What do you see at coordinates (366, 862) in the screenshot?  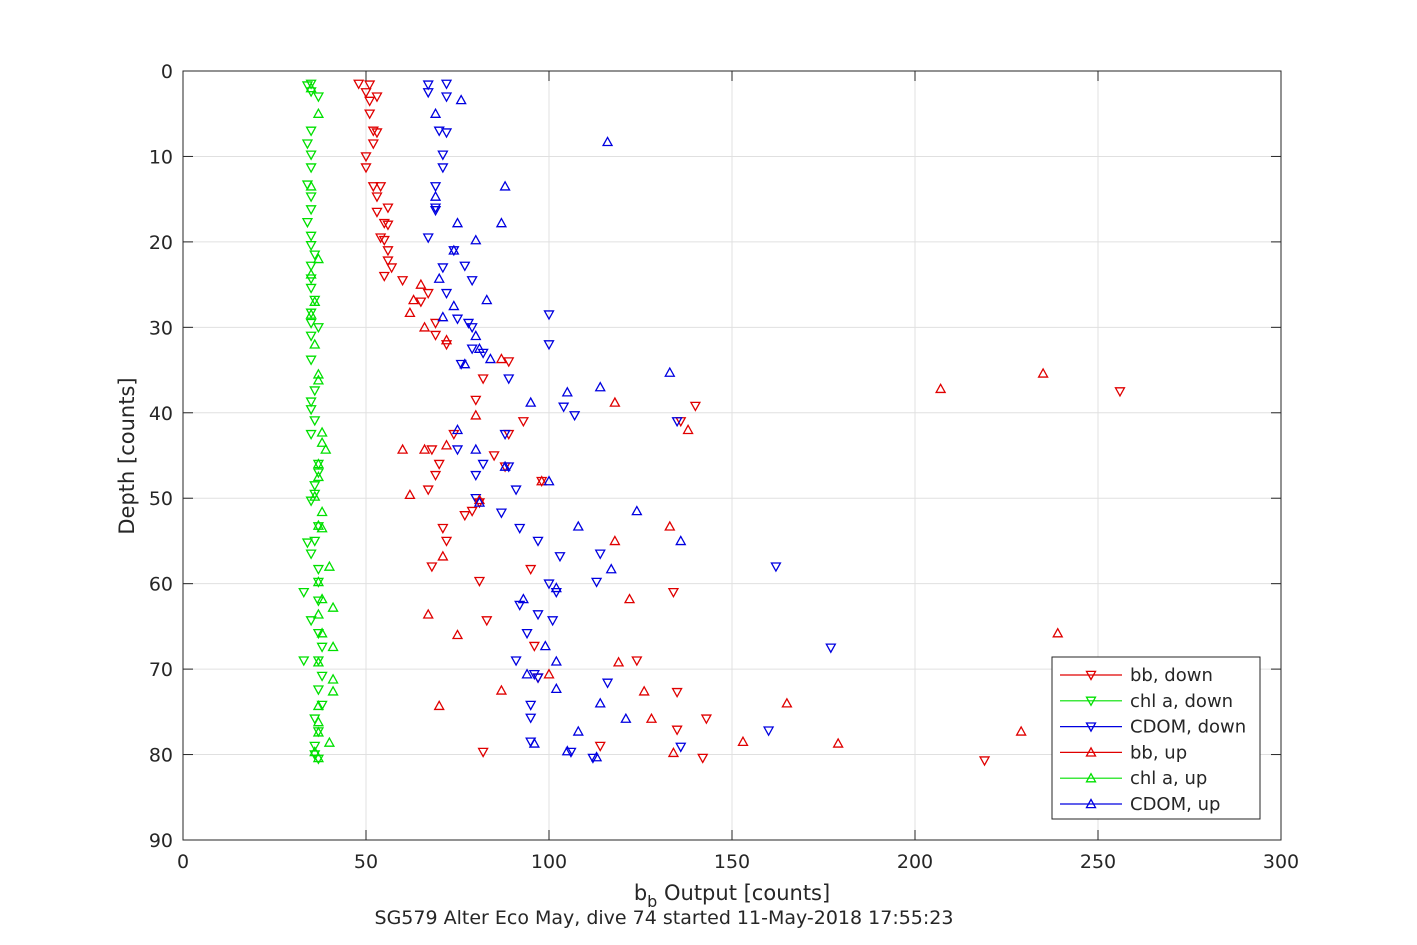 I see `x-tick-label: 50` at bounding box center [366, 862].